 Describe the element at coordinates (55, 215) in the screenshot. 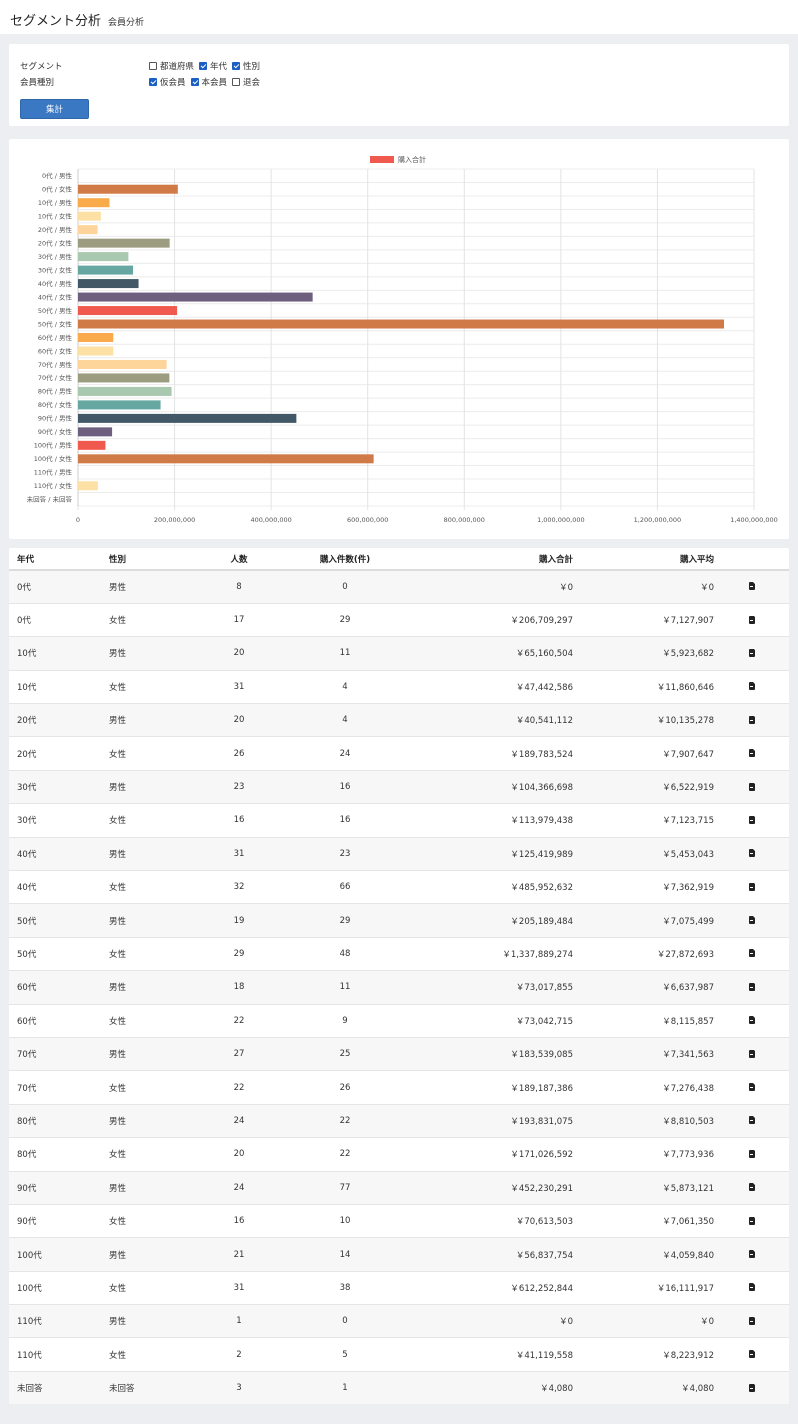

I see `y-tick-label: 10代 / 女性` at that location.